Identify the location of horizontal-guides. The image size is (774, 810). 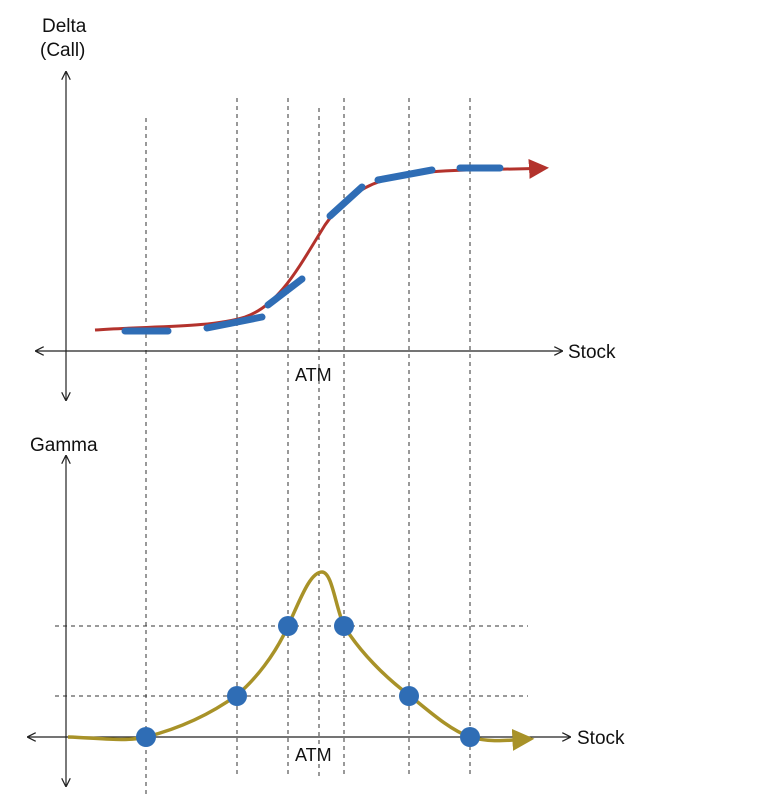
(291, 661).